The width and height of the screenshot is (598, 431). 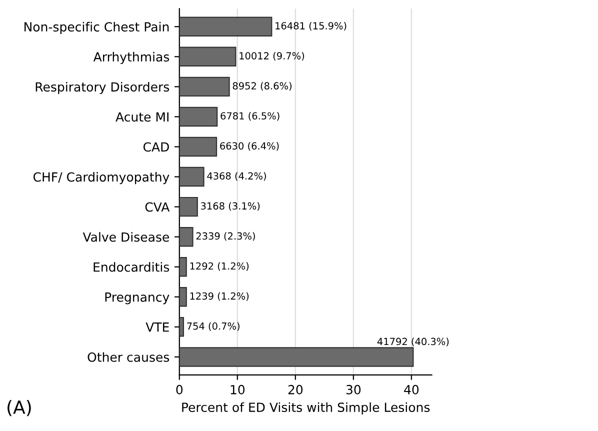 What do you see at coordinates (157, 207) in the screenshot?
I see `y-tick-label: CVA` at bounding box center [157, 207].